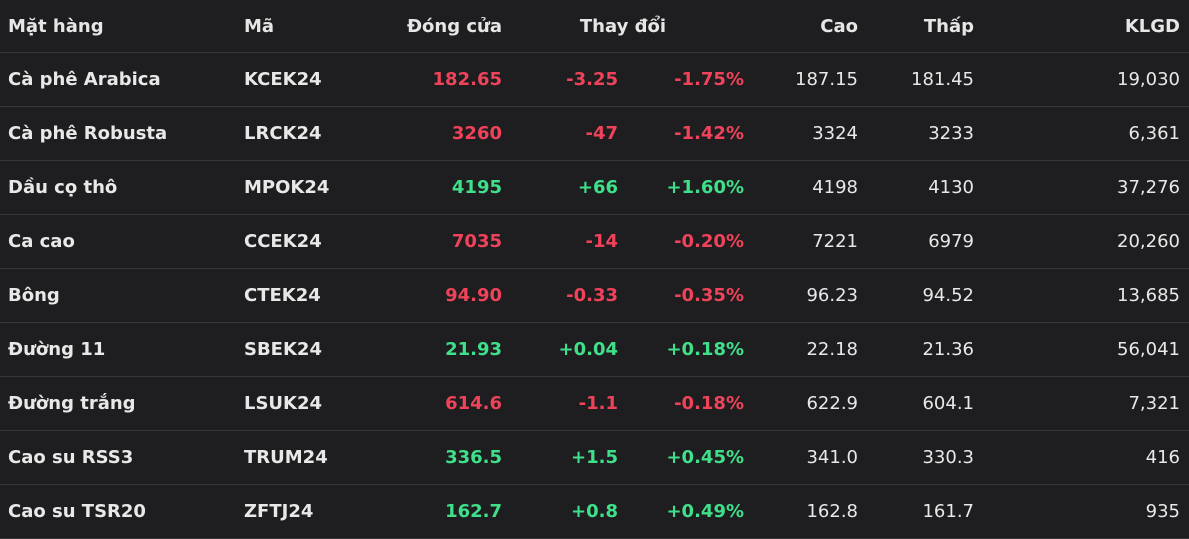 The height and width of the screenshot is (539, 1189). Describe the element at coordinates (72, 403) in the screenshot. I see `cell-name: Đường trắng` at that location.